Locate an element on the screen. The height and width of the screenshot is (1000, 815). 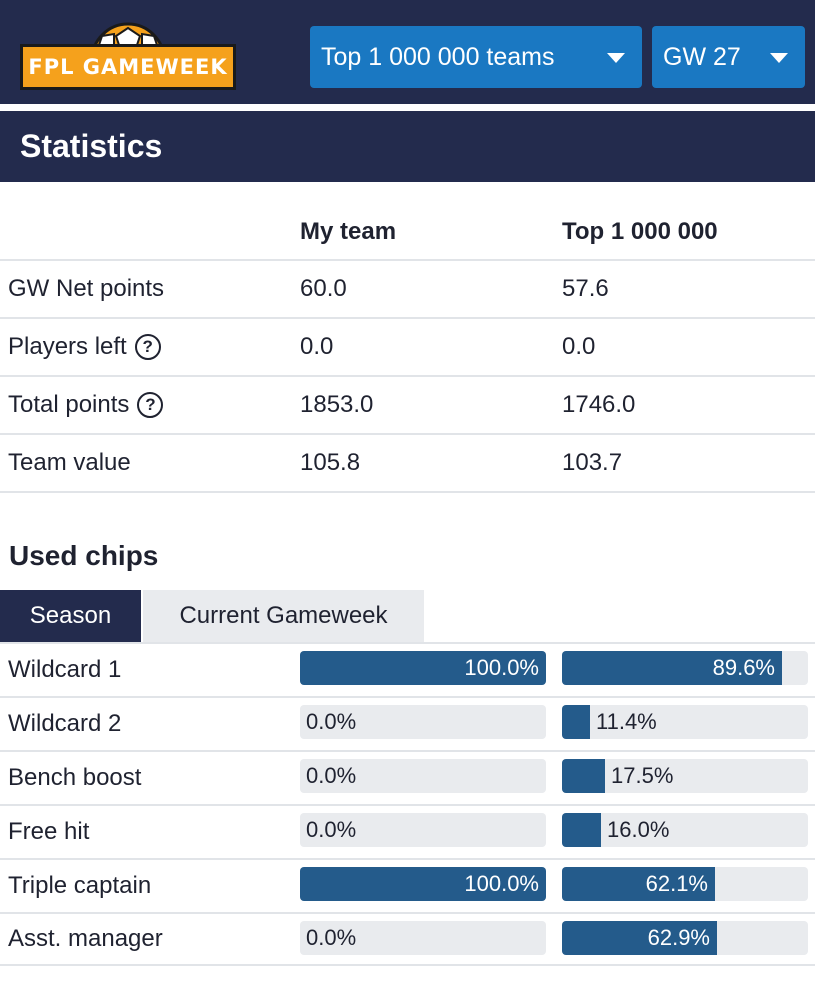
chip-row: Free hit 0.0% 16.0% is located at coordinates (407, 831).